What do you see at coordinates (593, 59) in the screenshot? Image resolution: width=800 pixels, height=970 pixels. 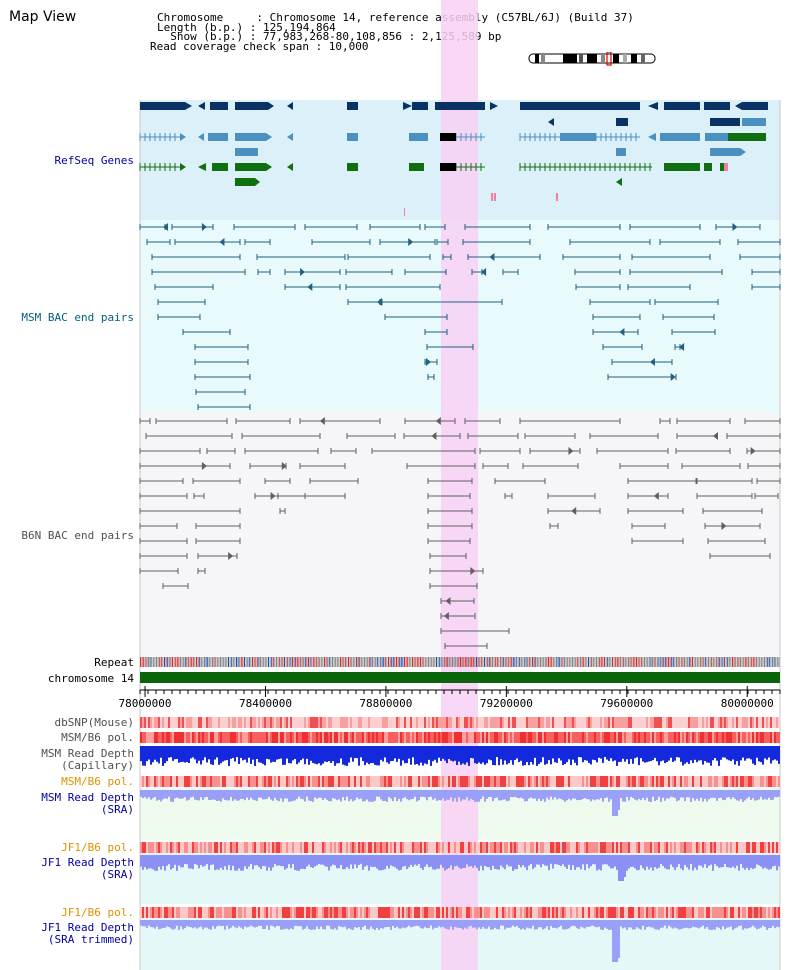 I see `chromosome-ideogram` at bounding box center [593, 59].